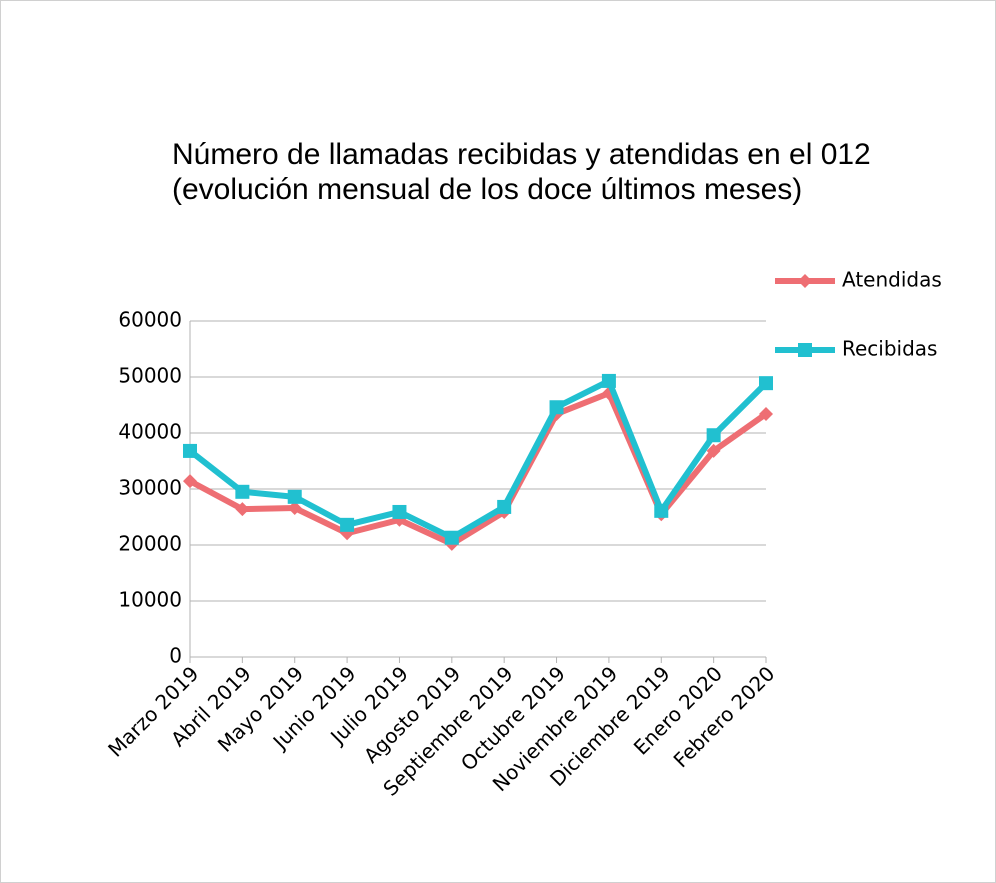  What do you see at coordinates (892, 280) in the screenshot?
I see `legend-label: Atendidas` at bounding box center [892, 280].